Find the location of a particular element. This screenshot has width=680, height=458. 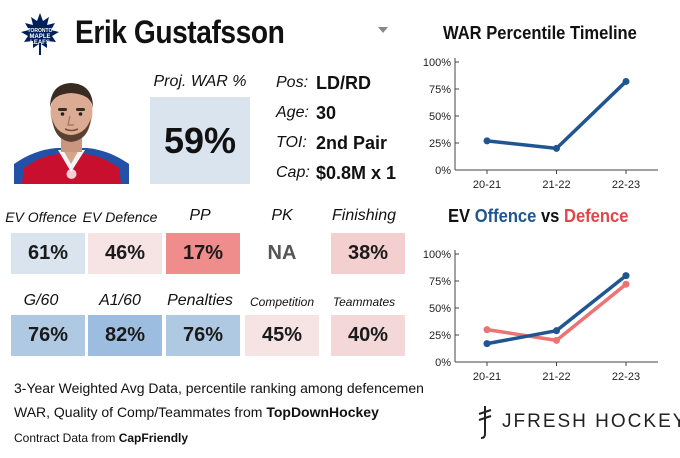

player-name: Erik Gustafsson is located at coordinates (180, 32).